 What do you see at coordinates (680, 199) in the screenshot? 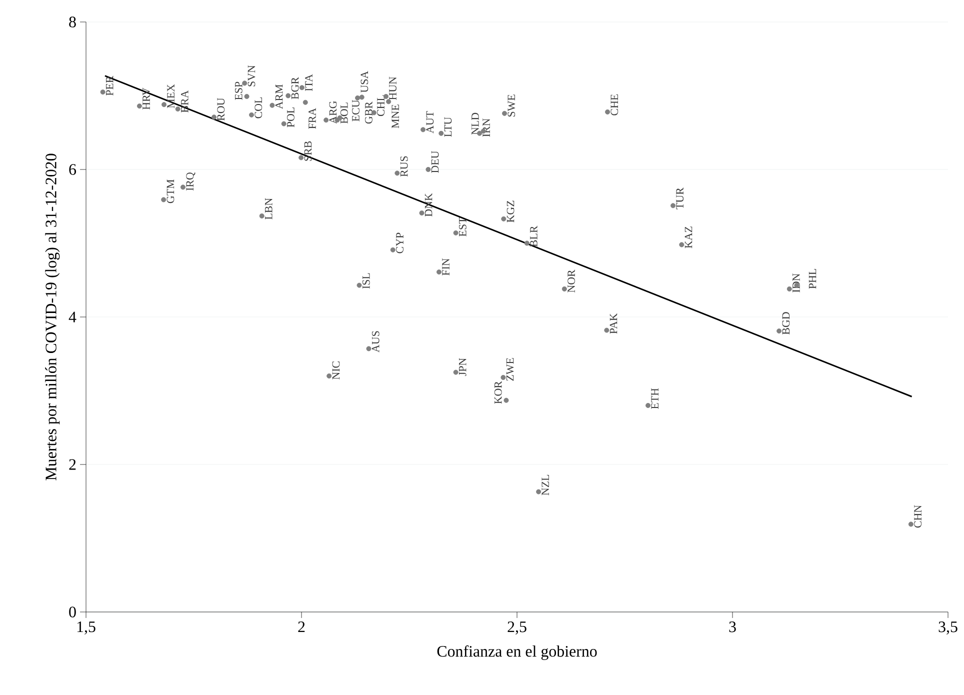
I see `annotation: TUR` at bounding box center [680, 199].